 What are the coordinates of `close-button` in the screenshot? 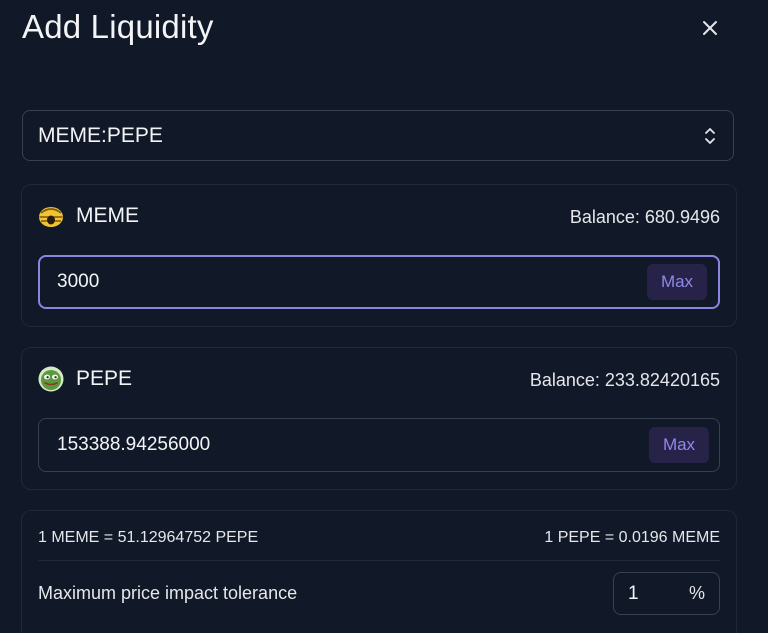 It's located at (710, 28).